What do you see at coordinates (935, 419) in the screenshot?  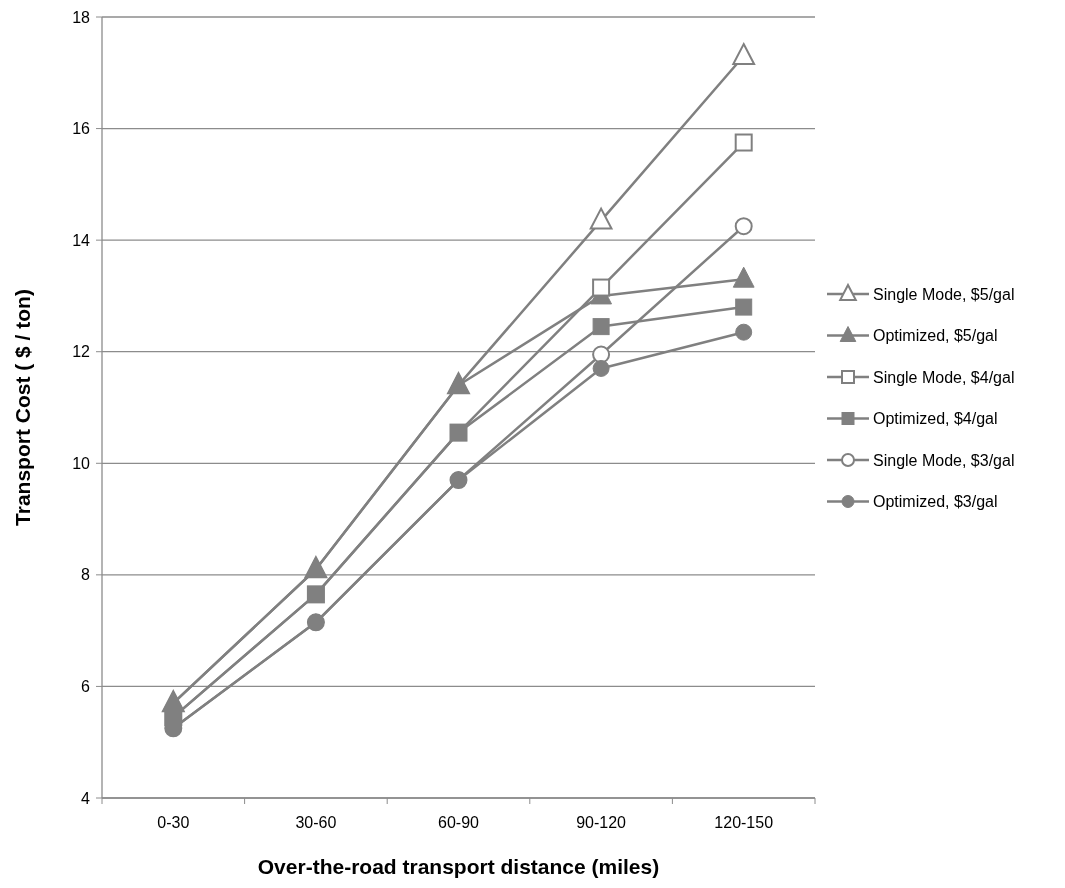 I see `legend-label: Optimized, $4/gal` at bounding box center [935, 419].